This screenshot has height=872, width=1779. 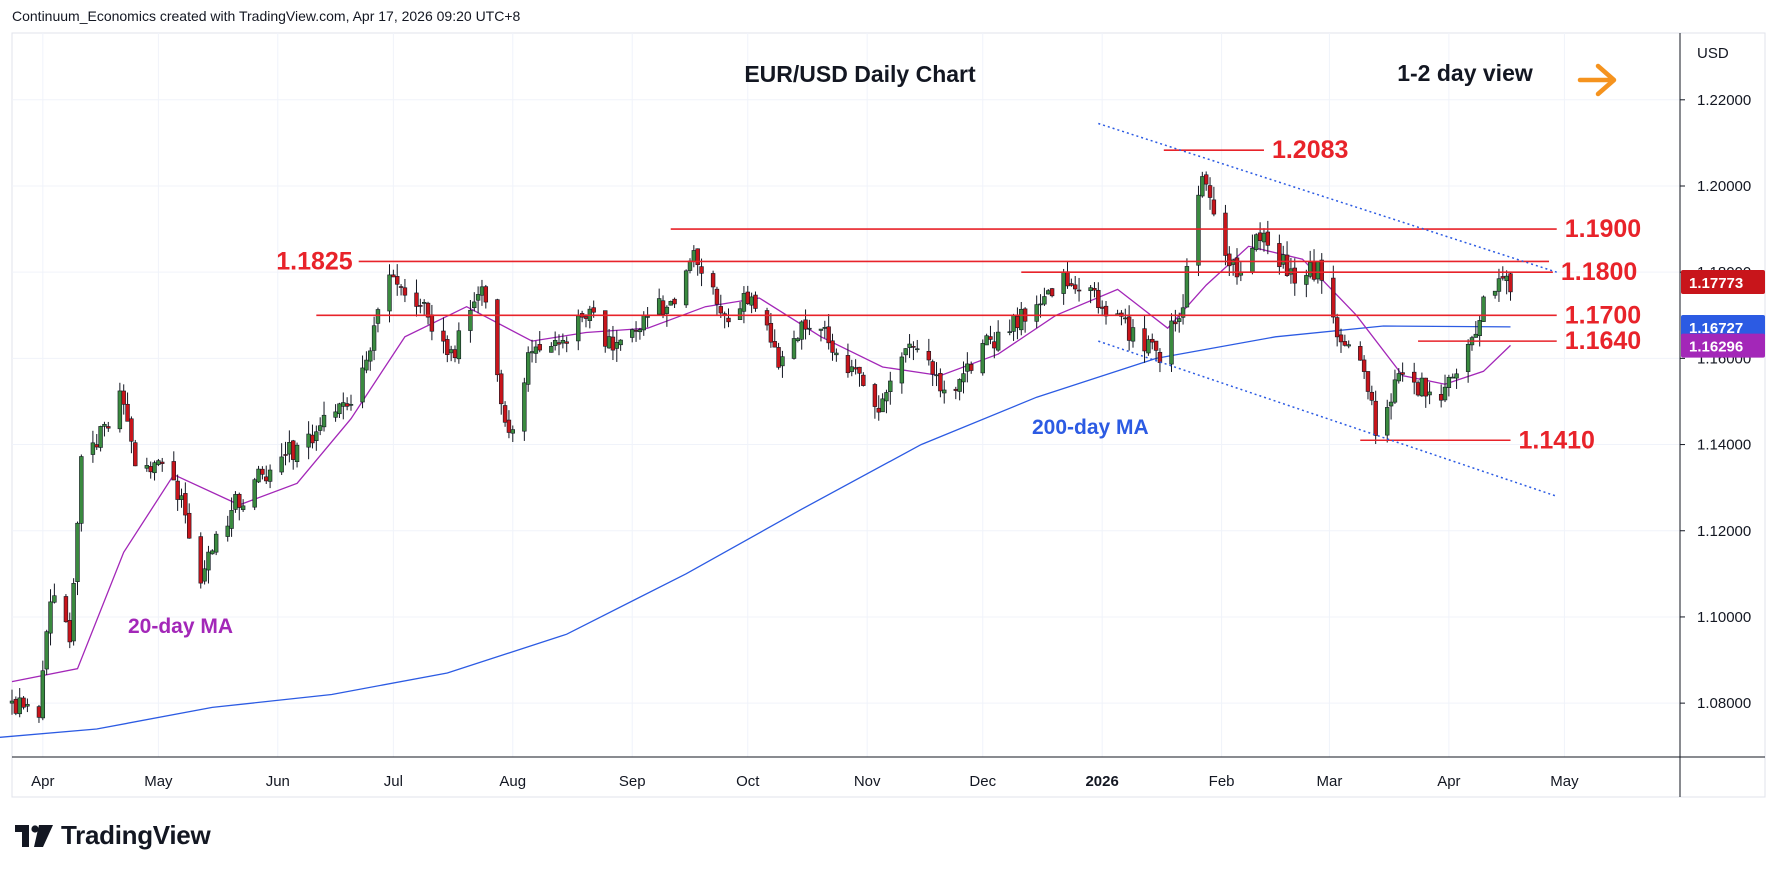 What do you see at coordinates (1724, 186) in the screenshot?
I see `y-tick-label: 1.20000` at bounding box center [1724, 186].